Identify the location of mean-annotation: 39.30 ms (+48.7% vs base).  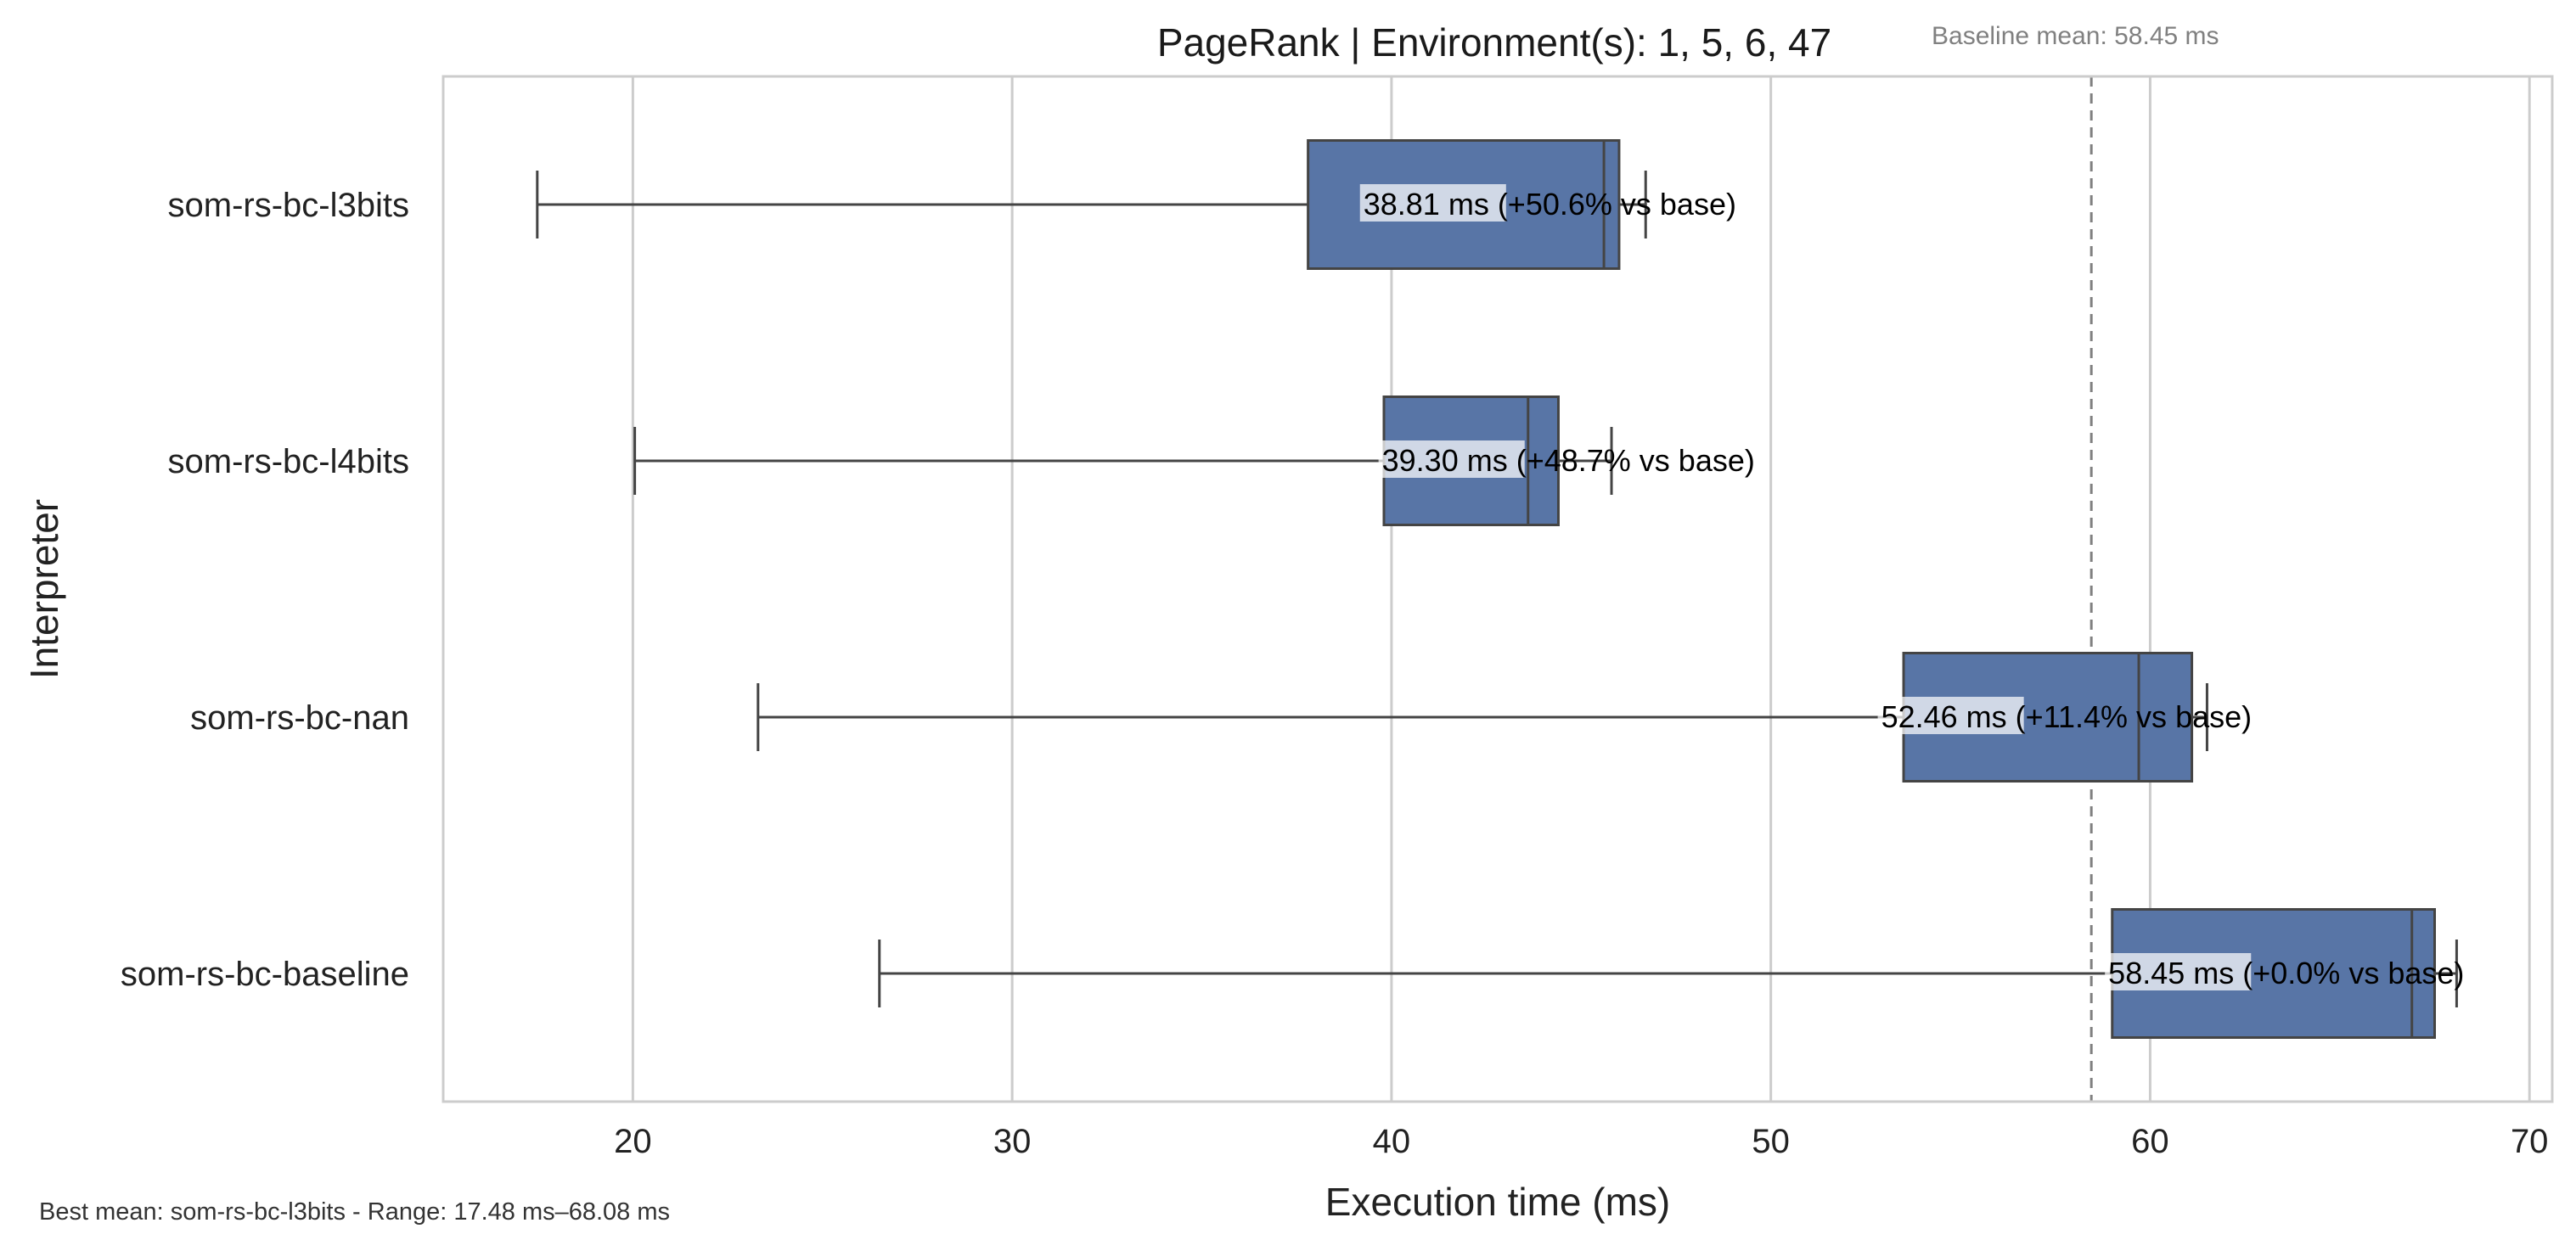
(1566, 459).